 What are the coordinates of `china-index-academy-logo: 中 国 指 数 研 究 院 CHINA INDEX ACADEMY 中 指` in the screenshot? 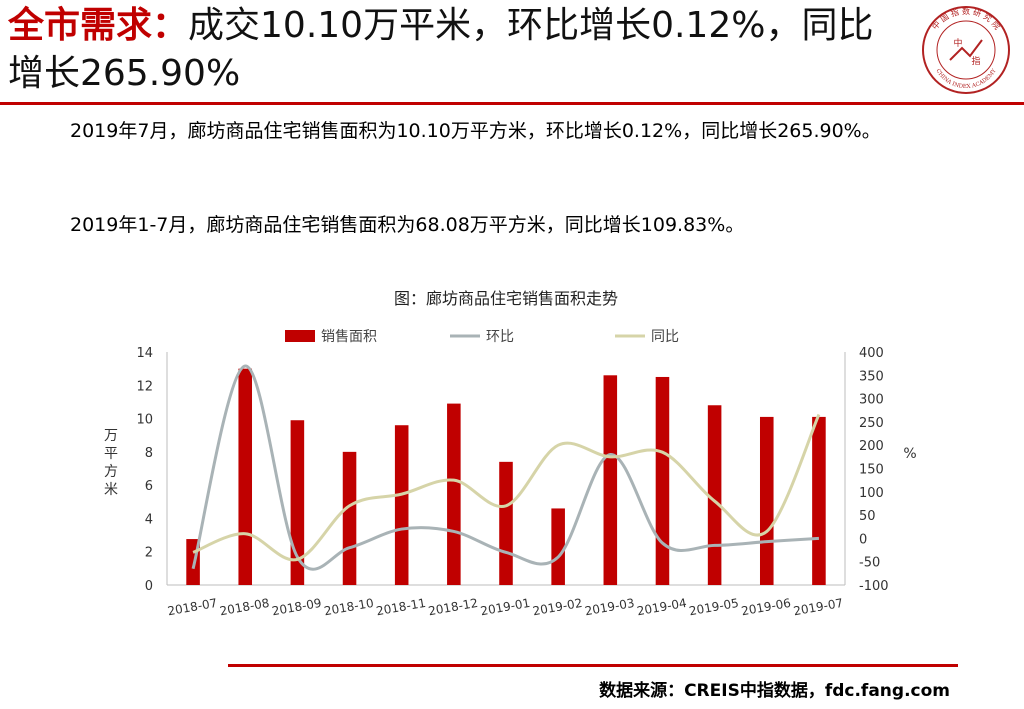 It's located at (966, 50).